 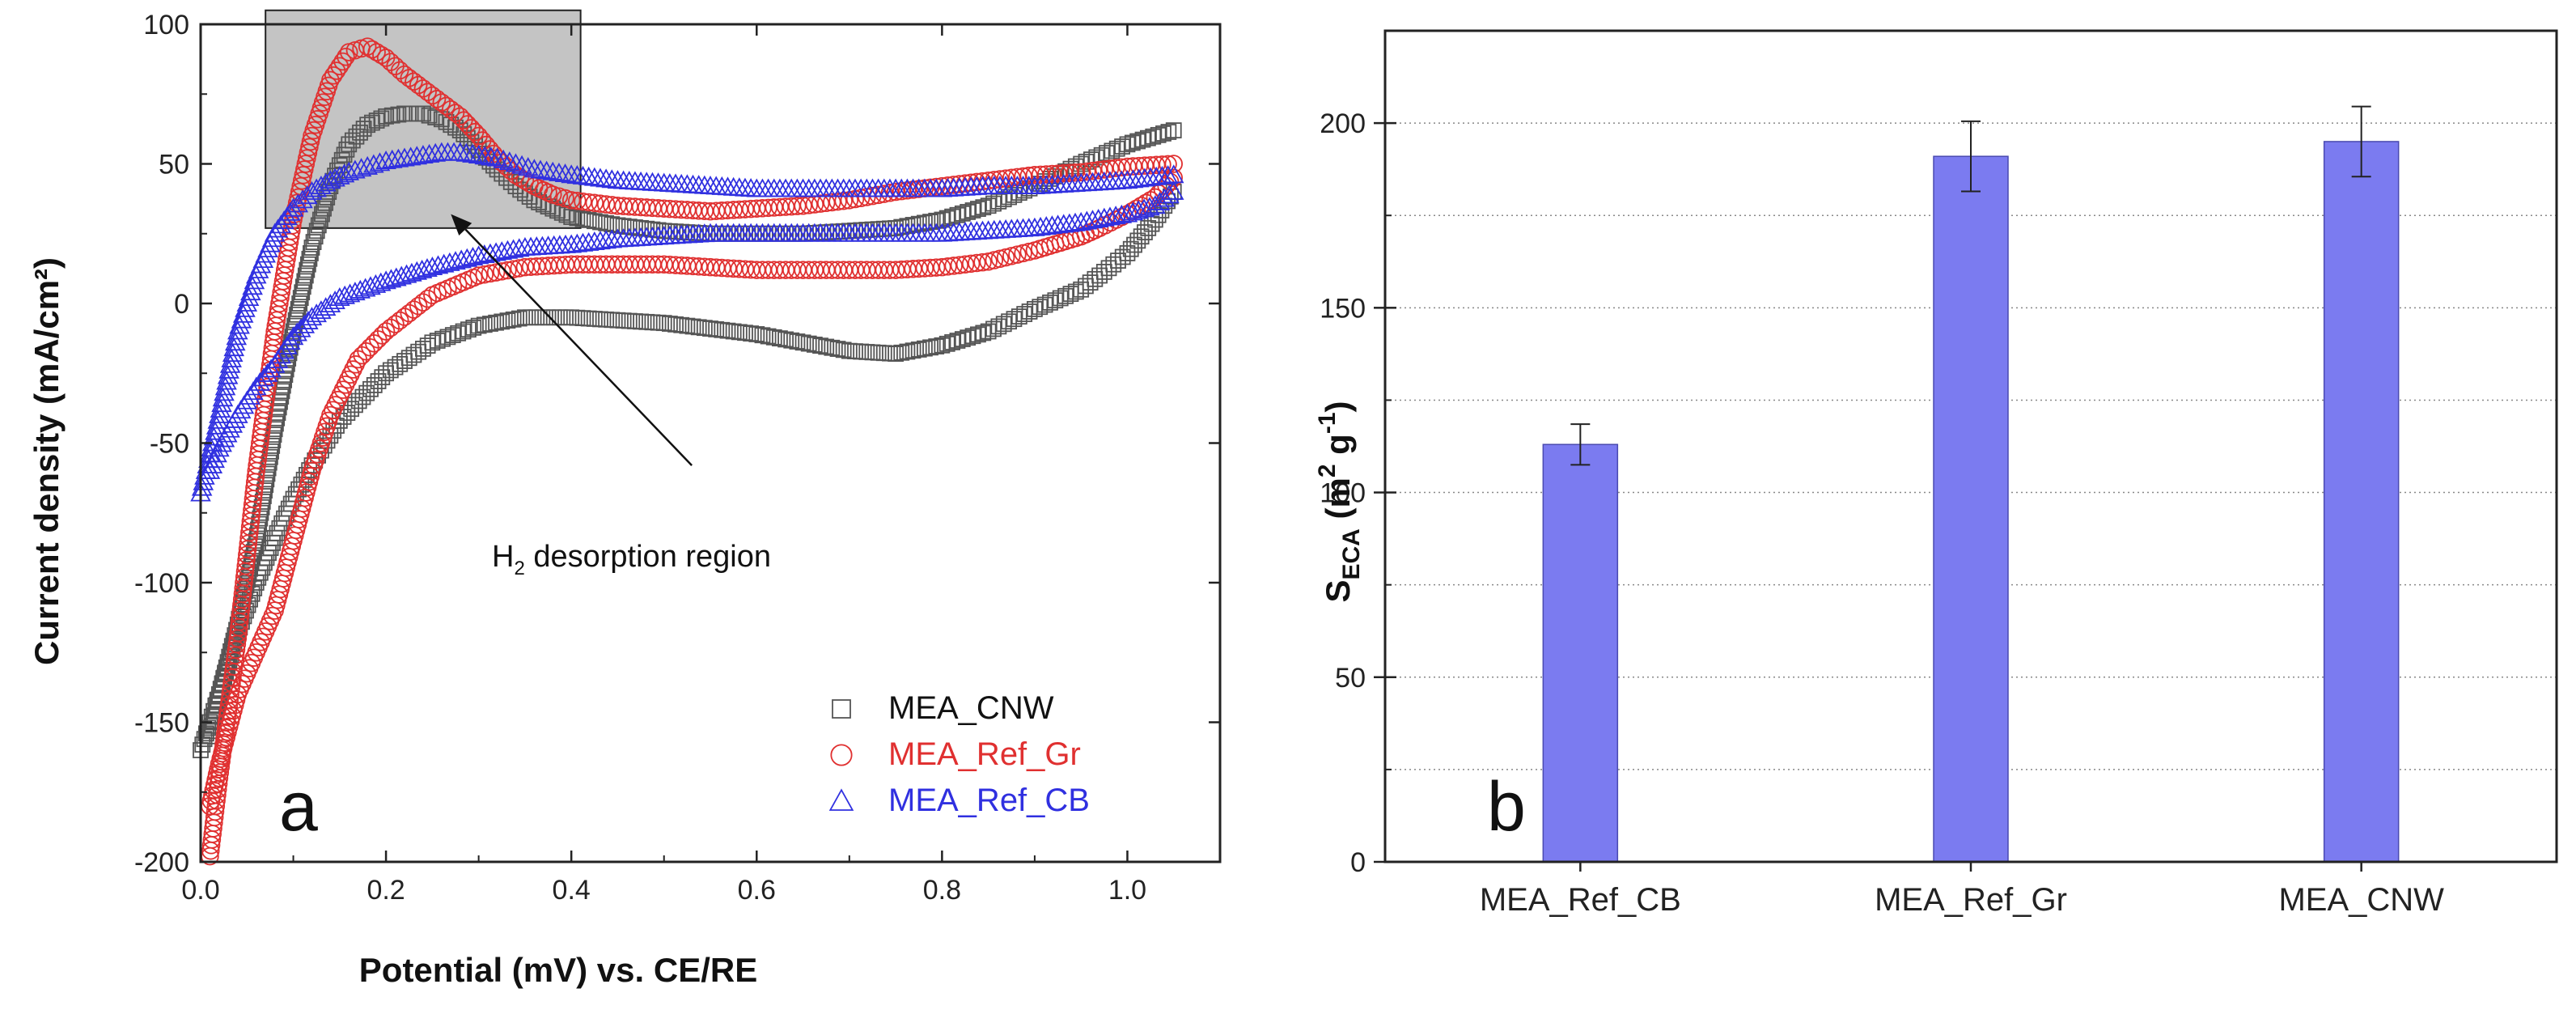 I want to click on legend-label-MEA_CNW: MEA_CNW, so click(x=971, y=708).